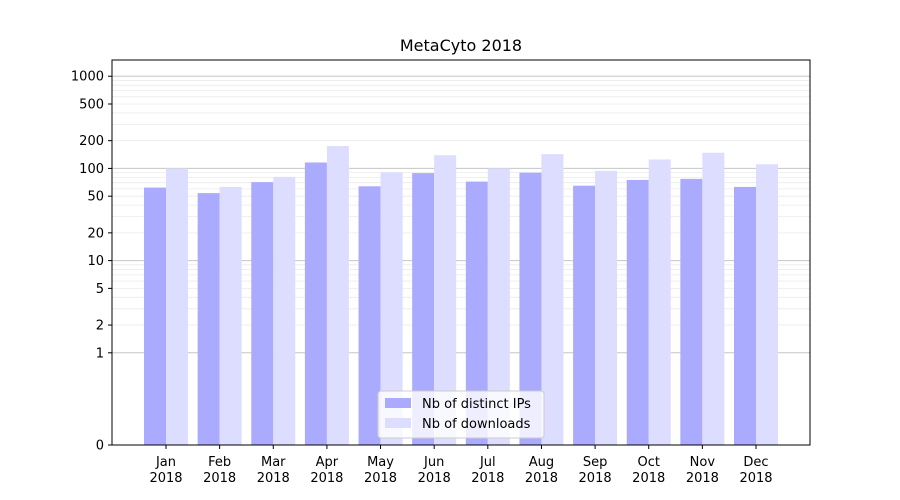 Image resolution: width=900 pixels, height=500 pixels. I want to click on x-tick-label: Jan 2018, so click(165, 470).